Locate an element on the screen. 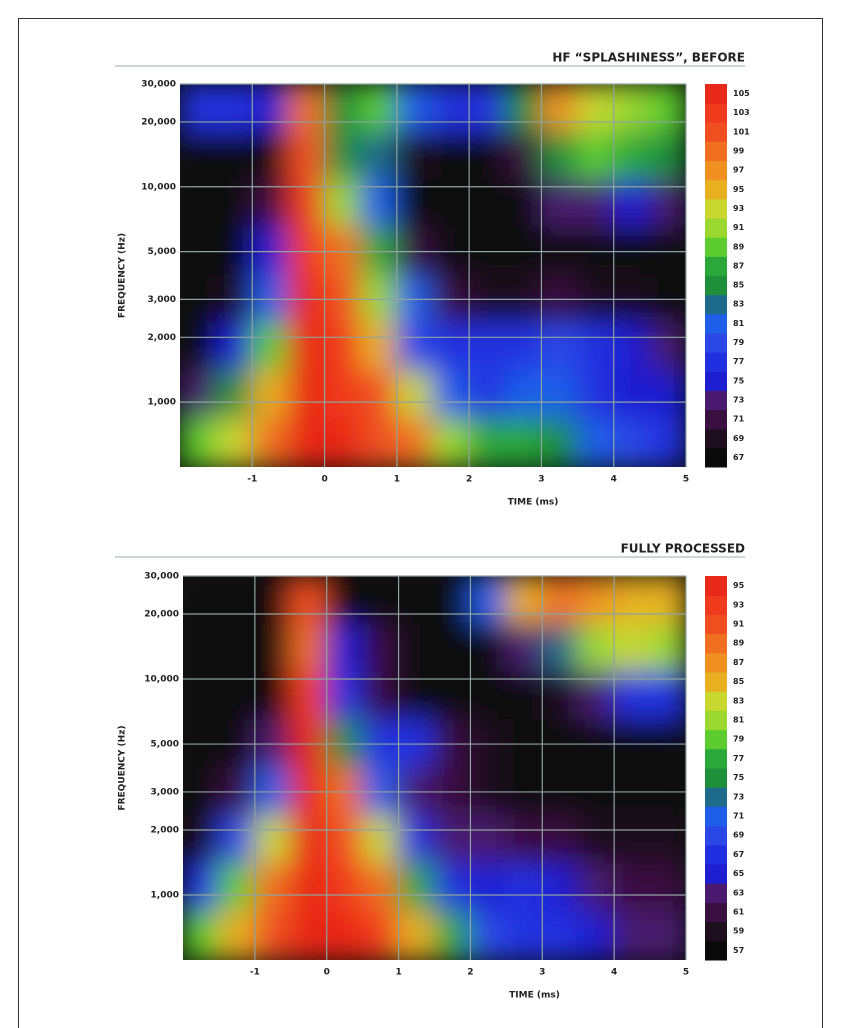 The height and width of the screenshot is (1028, 841). x-tick-label: 0 is located at coordinates (327, 973).